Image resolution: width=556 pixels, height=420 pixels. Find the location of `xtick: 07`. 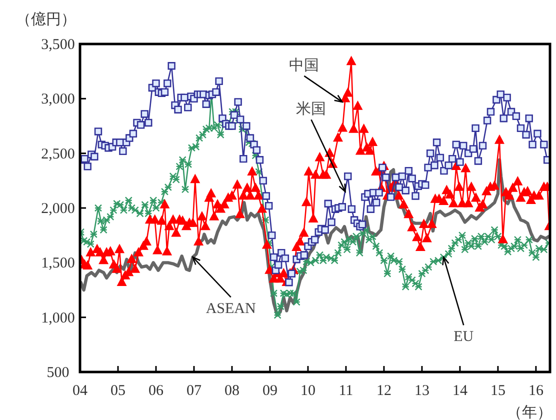

xtick: 07 is located at coordinates (194, 391).